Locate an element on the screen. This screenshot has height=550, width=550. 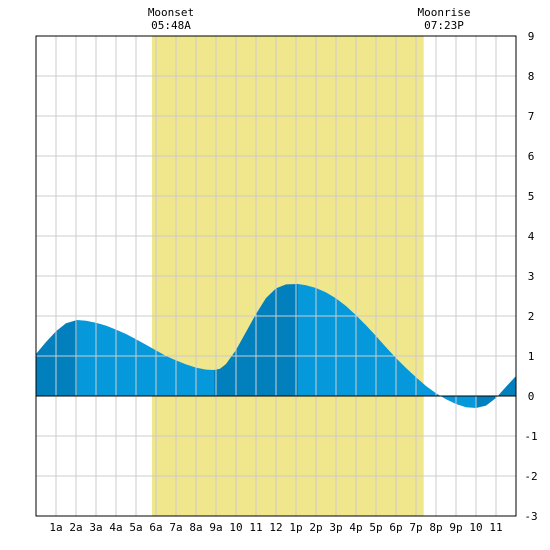
y-tick-label: 6 is located at coordinates (531, 156).